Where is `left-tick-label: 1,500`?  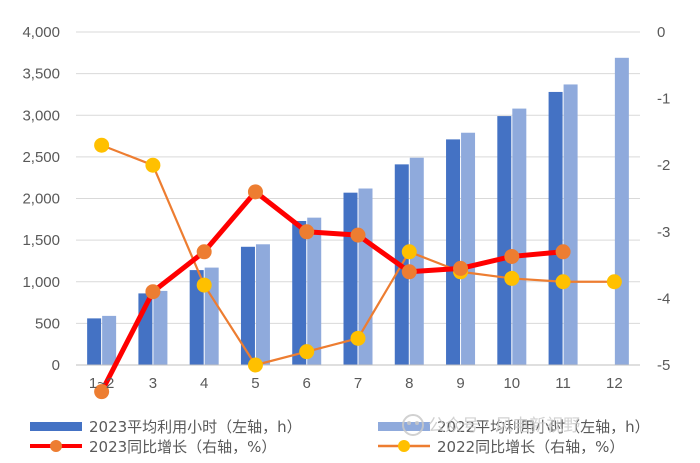 left-tick-label: 1,500 is located at coordinates (41, 240).